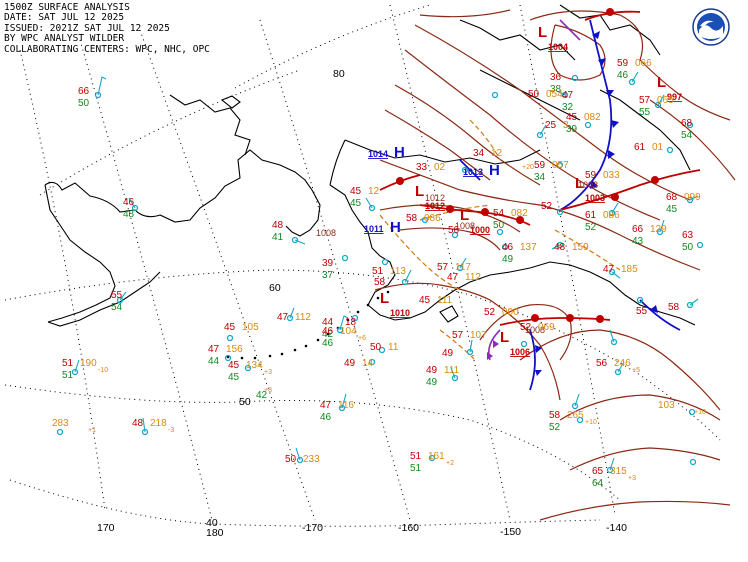 The height and width of the screenshot is (562, 748). What do you see at coordinates (580, 247) in the screenshot?
I see `station-pressure: 159` at bounding box center [580, 247].